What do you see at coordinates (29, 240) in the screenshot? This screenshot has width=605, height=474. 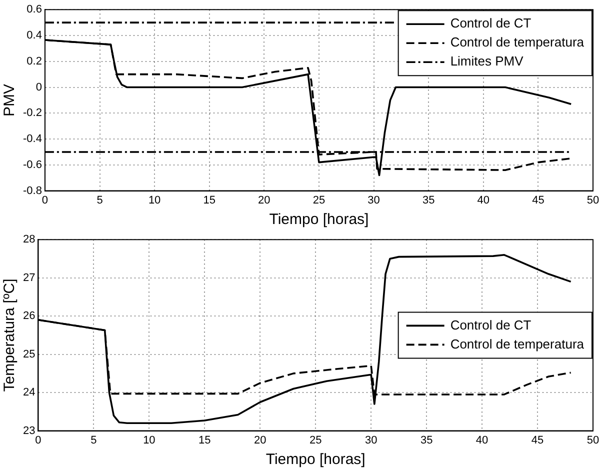 I see `y-tick-label: 28` at bounding box center [29, 240].